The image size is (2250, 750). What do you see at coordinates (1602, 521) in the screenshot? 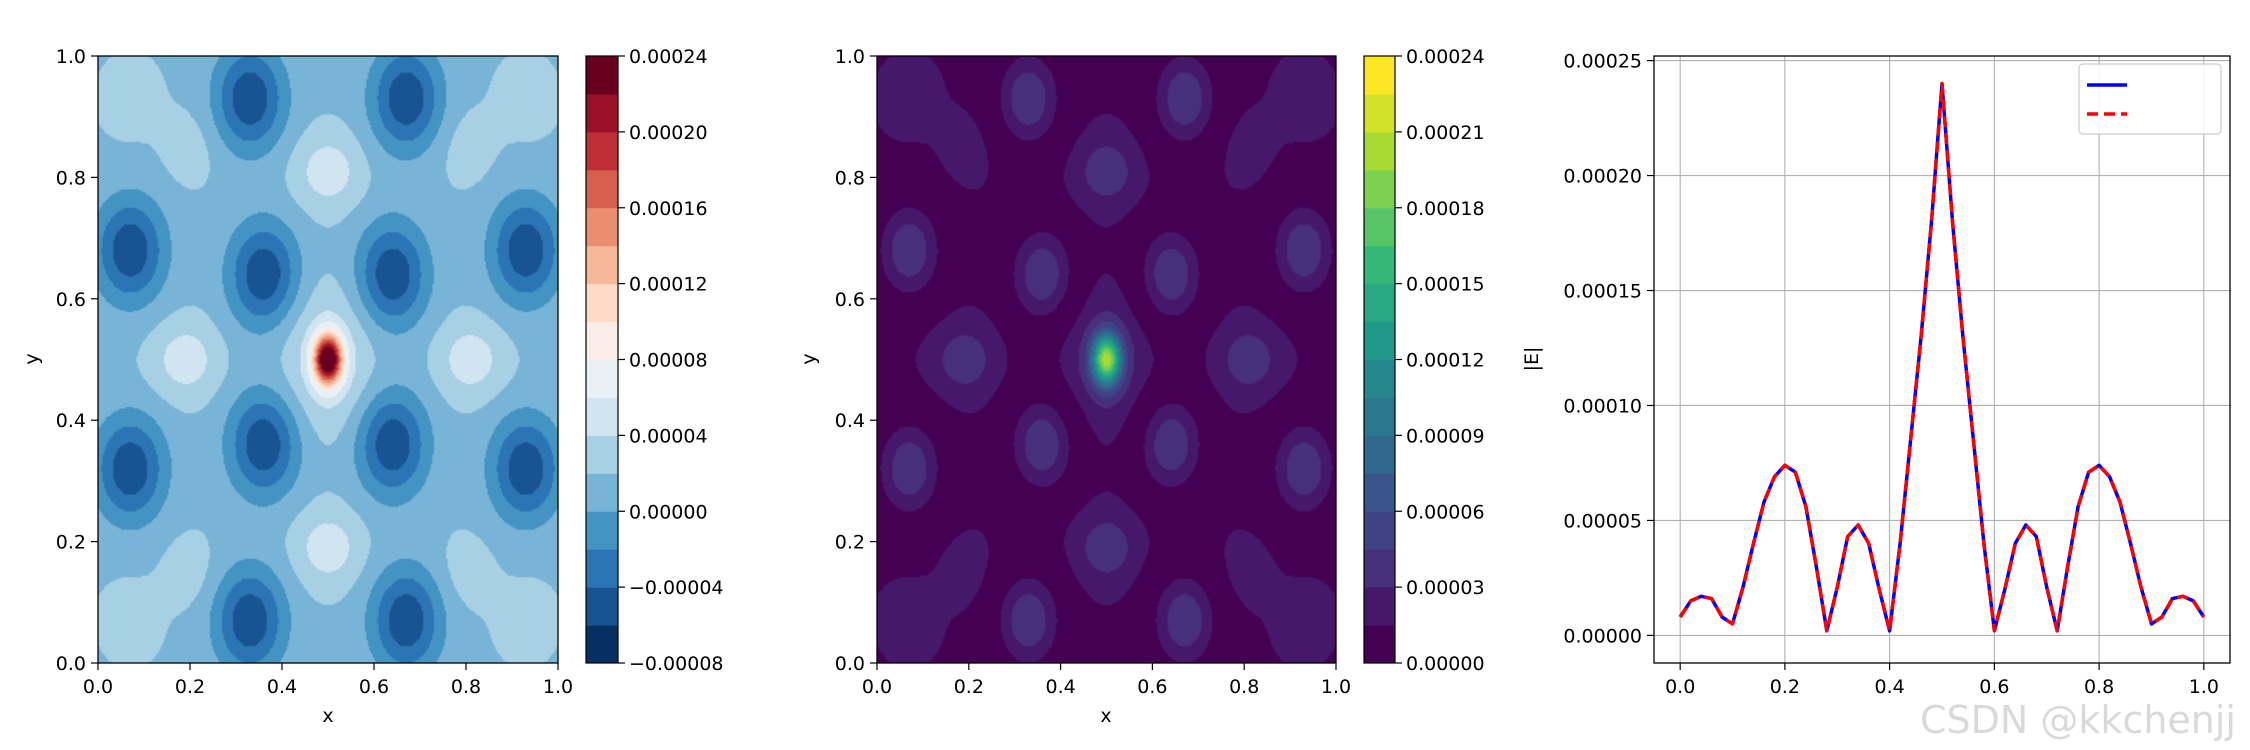
I see `y-tick-label: 0.00005` at bounding box center [1602, 521].